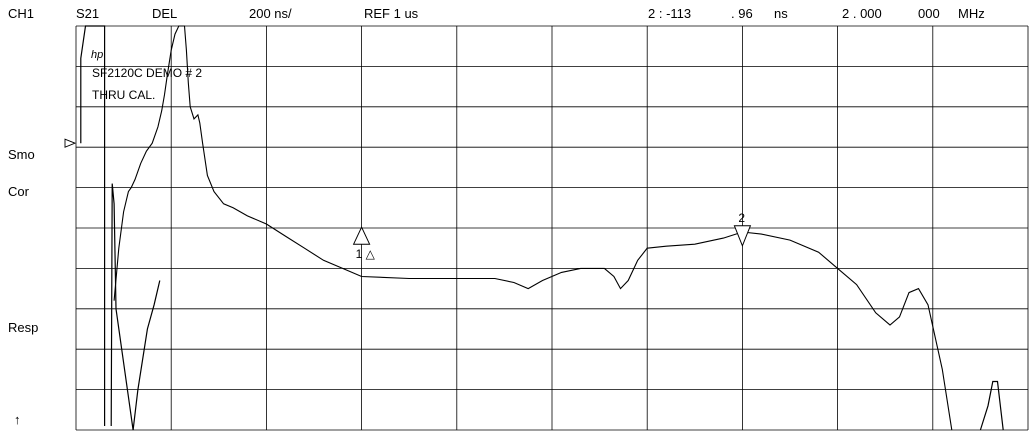 This screenshot has height=434, width=1029. I want to click on reference-marker, so click(70, 143).